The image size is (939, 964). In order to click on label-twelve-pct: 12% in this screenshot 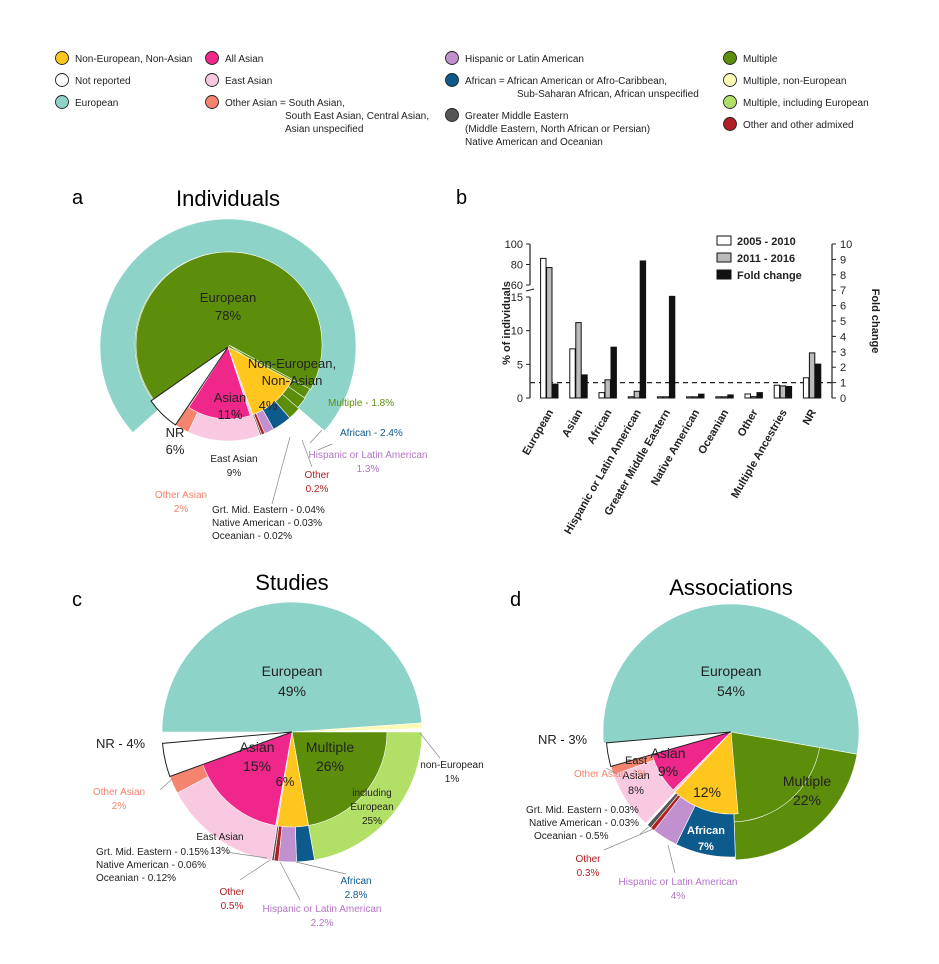, I will do `click(707, 792)`.